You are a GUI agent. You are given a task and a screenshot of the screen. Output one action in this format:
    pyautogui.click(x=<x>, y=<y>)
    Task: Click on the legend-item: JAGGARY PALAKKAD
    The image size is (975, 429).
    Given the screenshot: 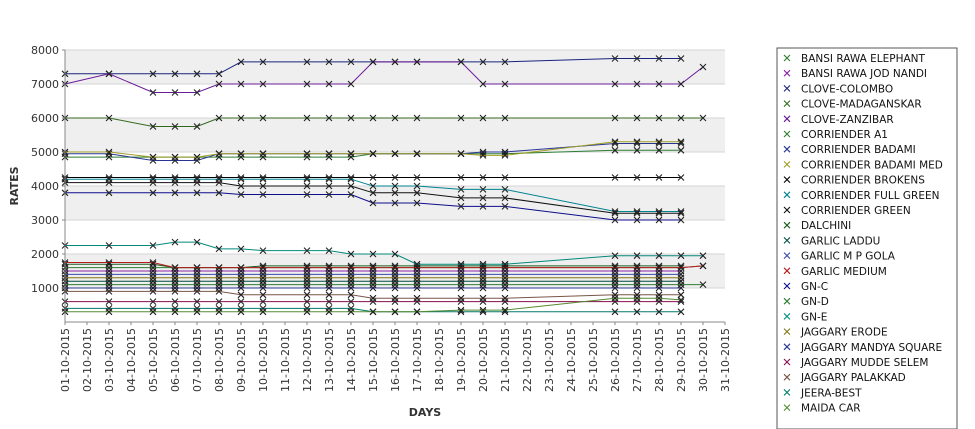 What is the action you would take?
    pyautogui.click(x=844, y=378)
    